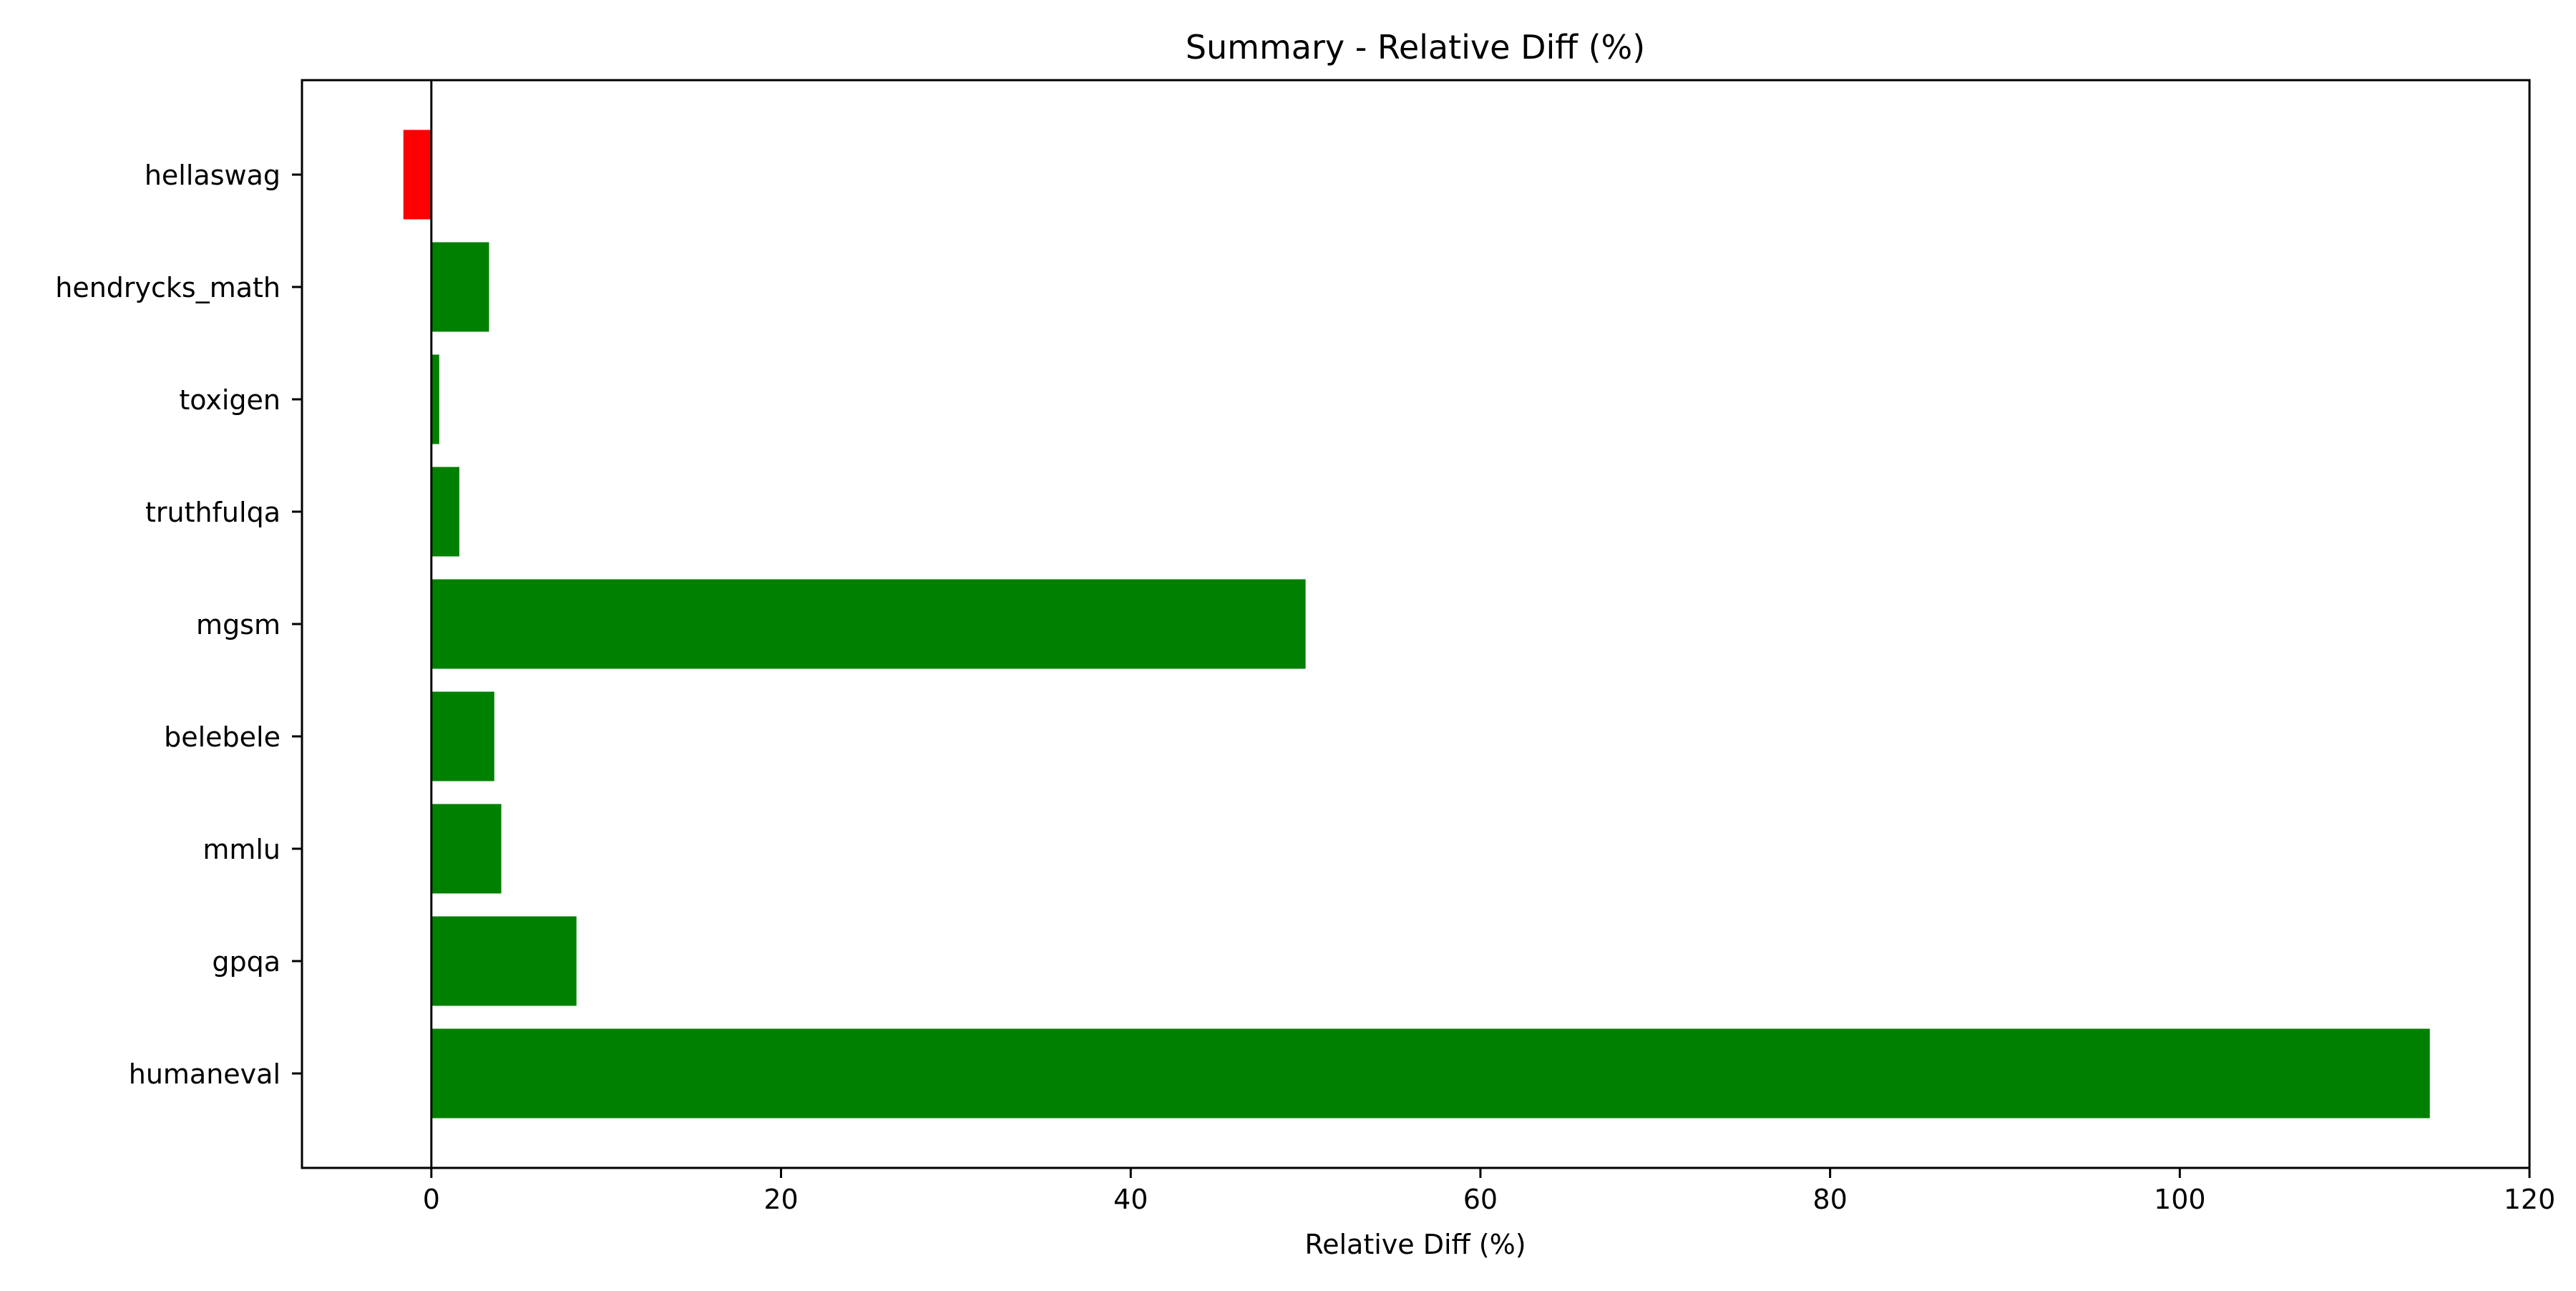 This screenshot has height=1291, width=2576. I want to click on x-tick-label: 80, so click(1830, 1199).